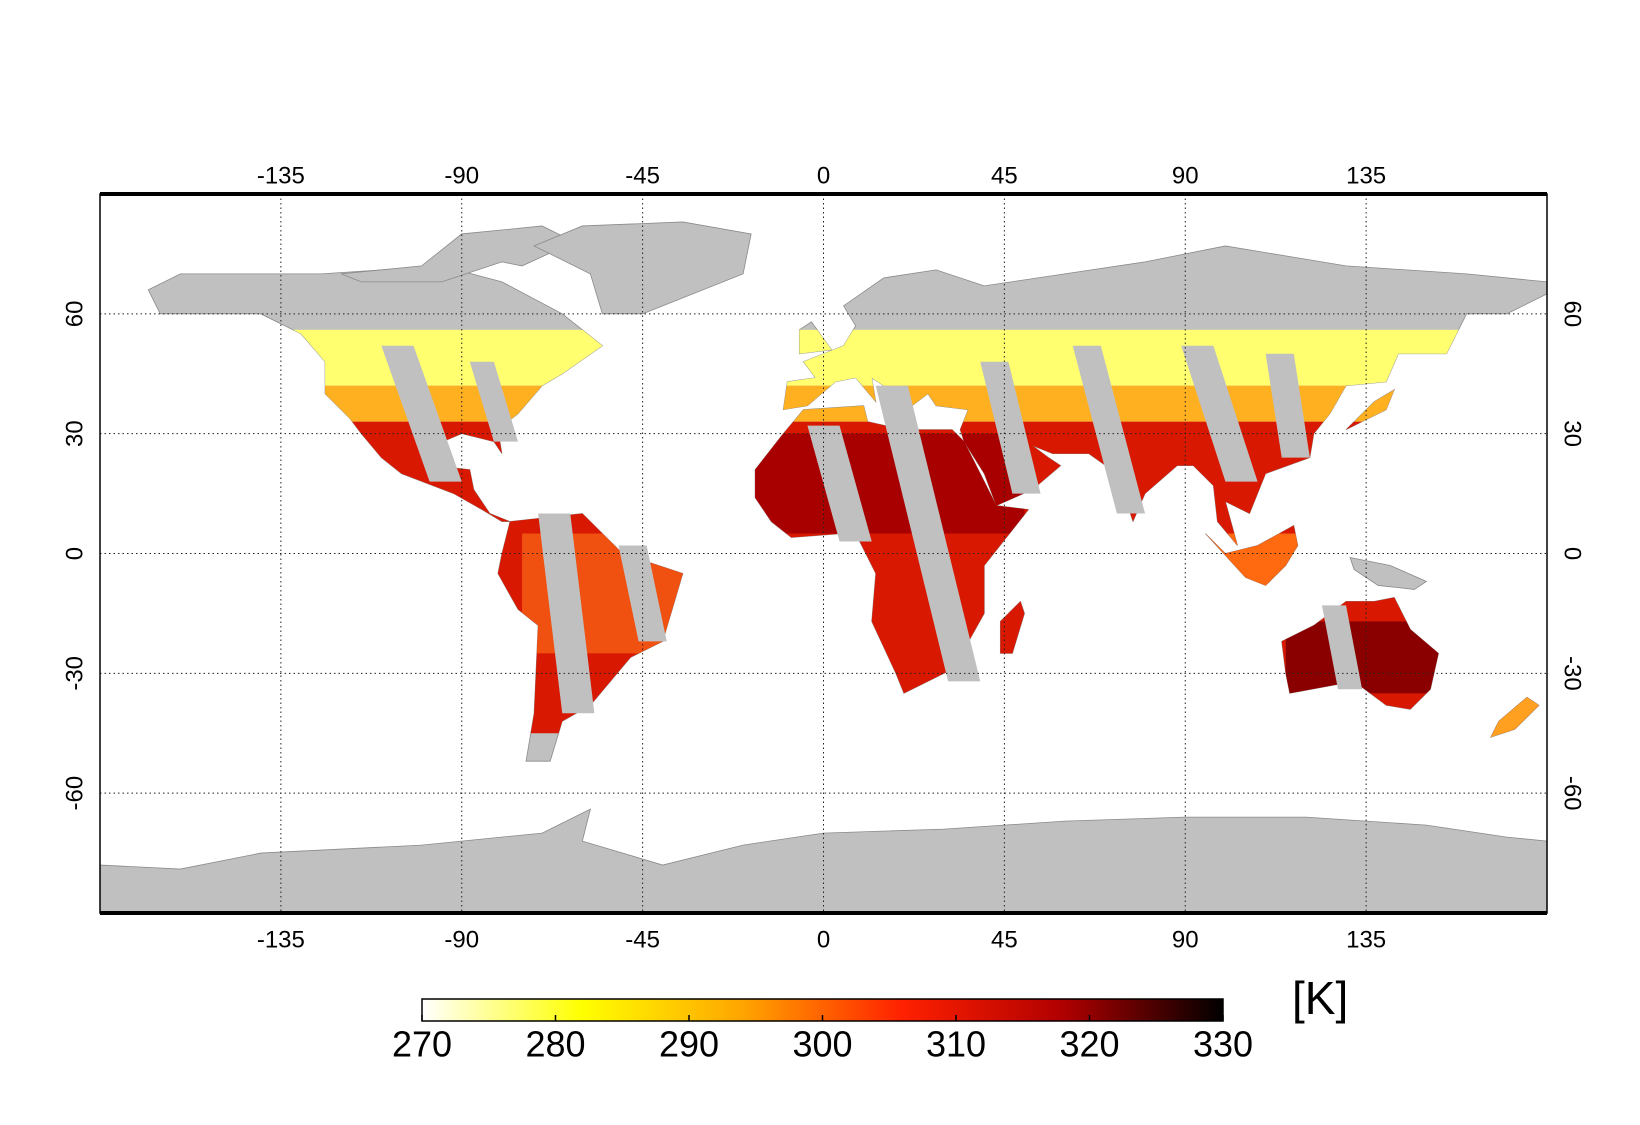  I want to click on colorbar-tick-label: 300, so click(822, 1044).